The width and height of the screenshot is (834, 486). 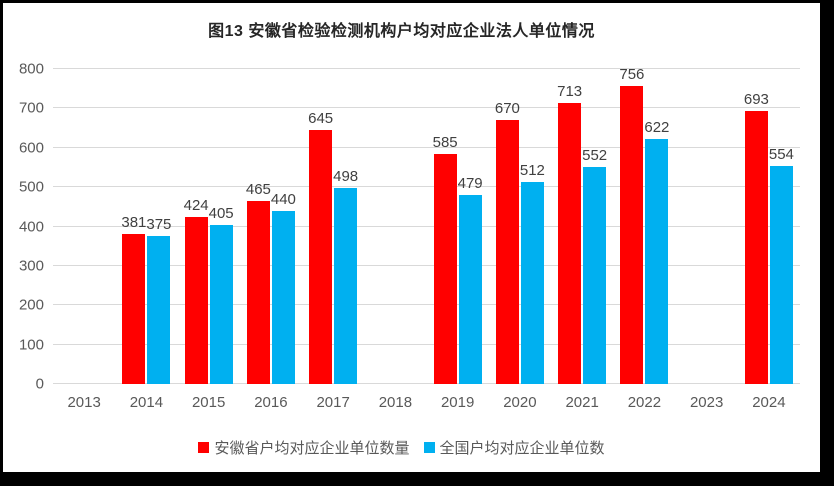 I want to click on y-axis-tick-label: 700, so click(x=31, y=108).